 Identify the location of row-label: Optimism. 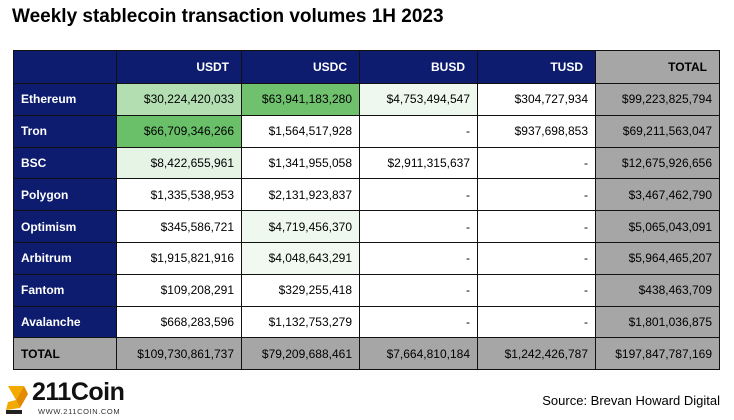
(65, 226).